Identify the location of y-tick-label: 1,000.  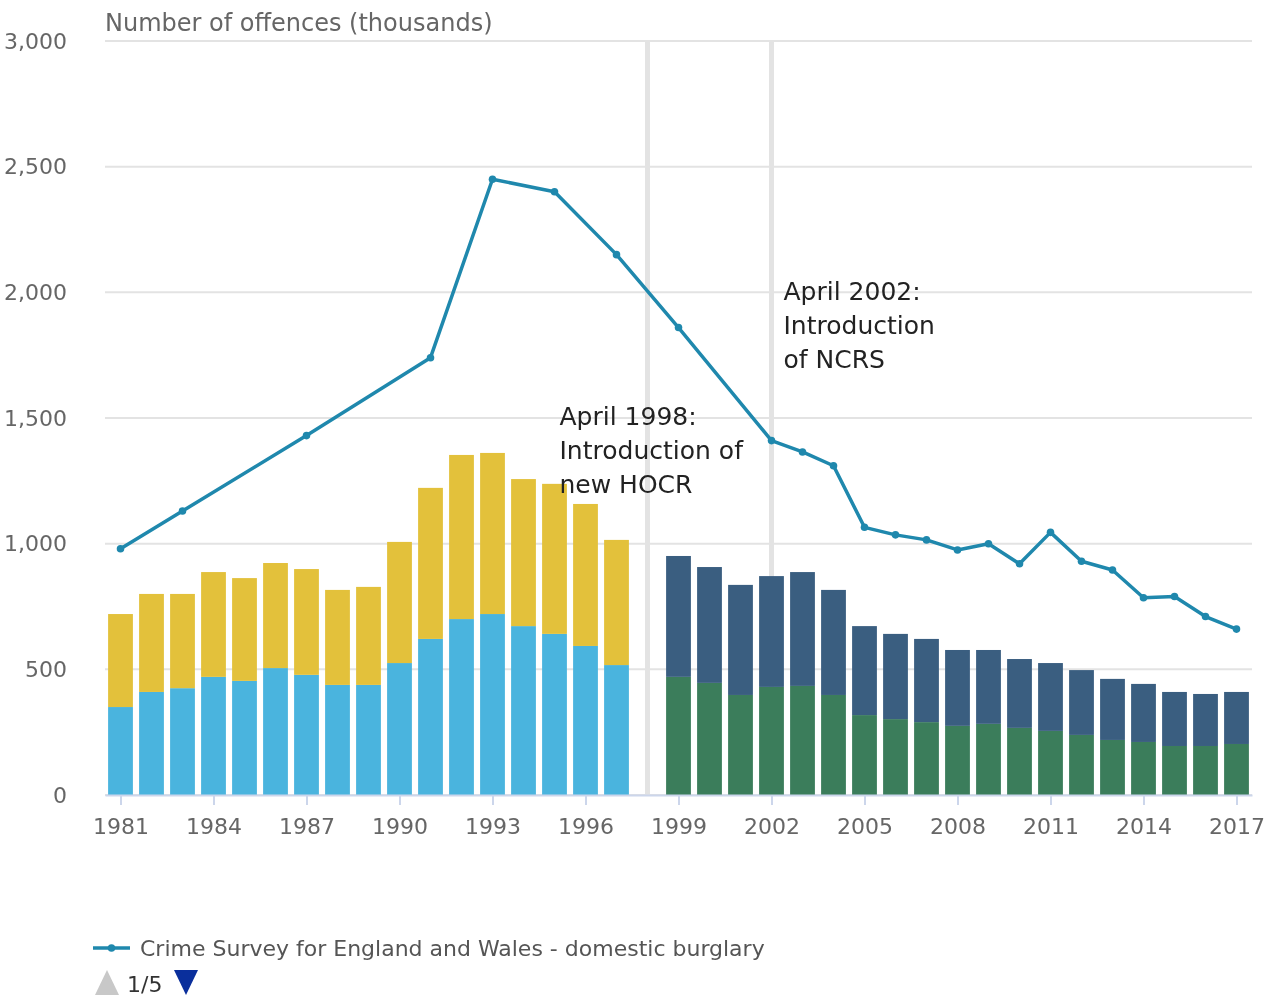
(35, 544).